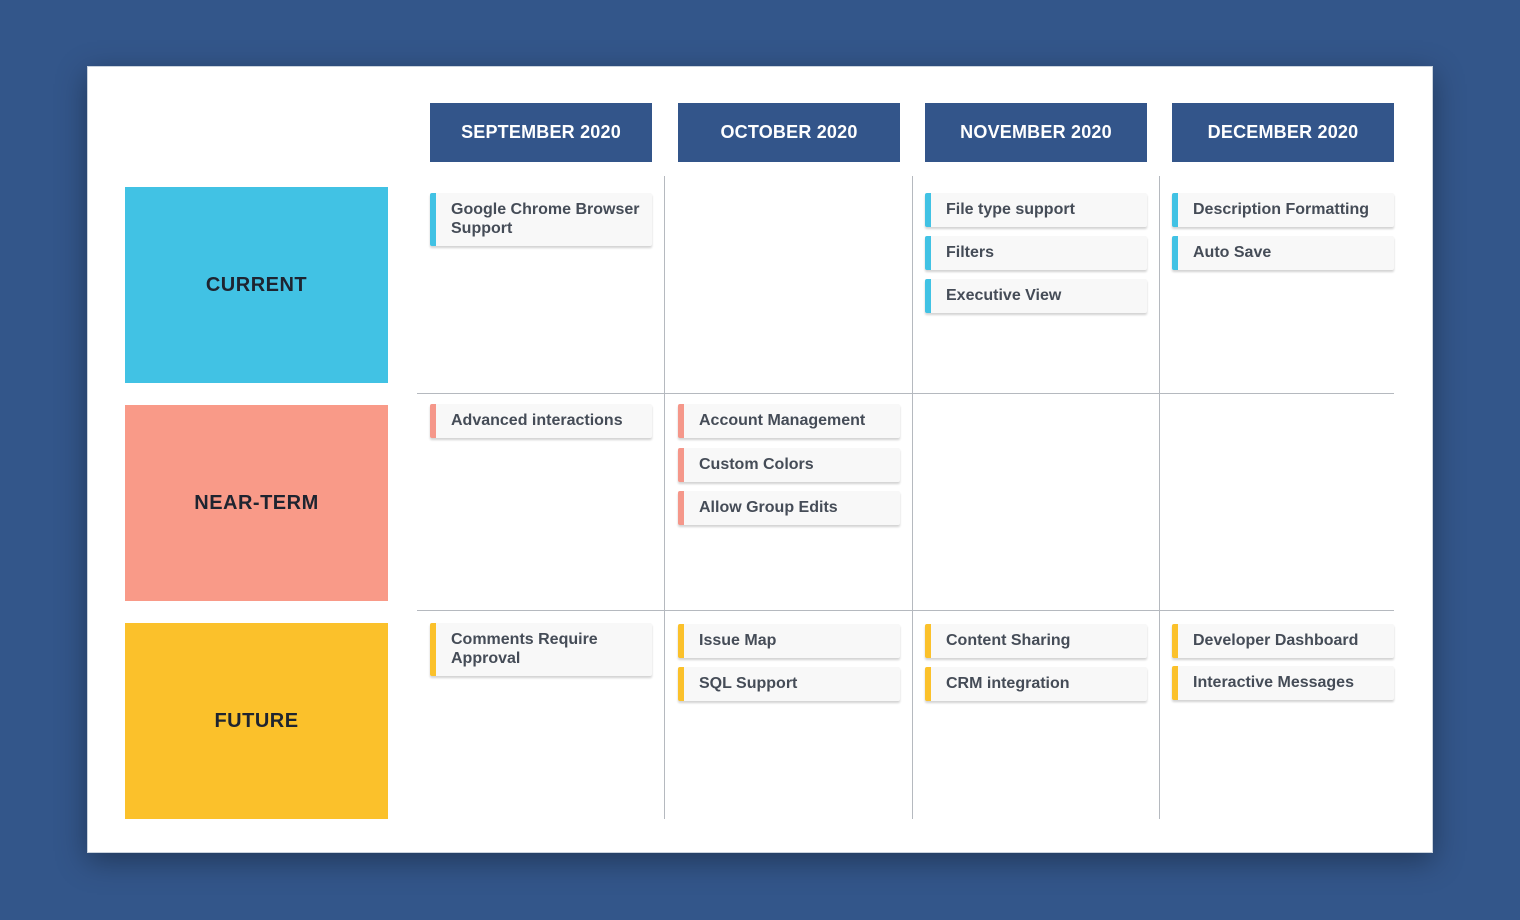 The width and height of the screenshot is (1520, 920). I want to click on lane-current: CURRENT, so click(256, 285).